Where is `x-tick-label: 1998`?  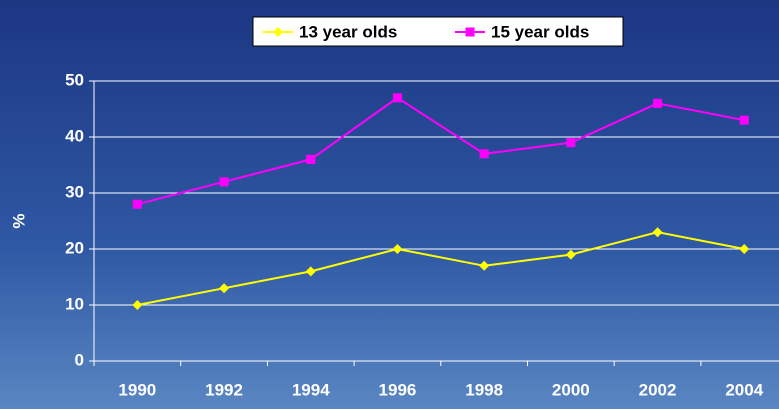 x-tick-label: 1998 is located at coordinates (484, 389).